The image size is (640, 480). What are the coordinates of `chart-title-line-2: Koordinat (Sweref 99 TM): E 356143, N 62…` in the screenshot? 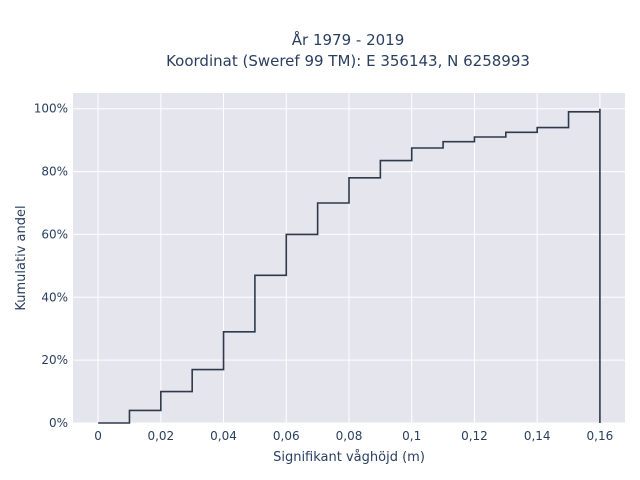 It's located at (348, 61).